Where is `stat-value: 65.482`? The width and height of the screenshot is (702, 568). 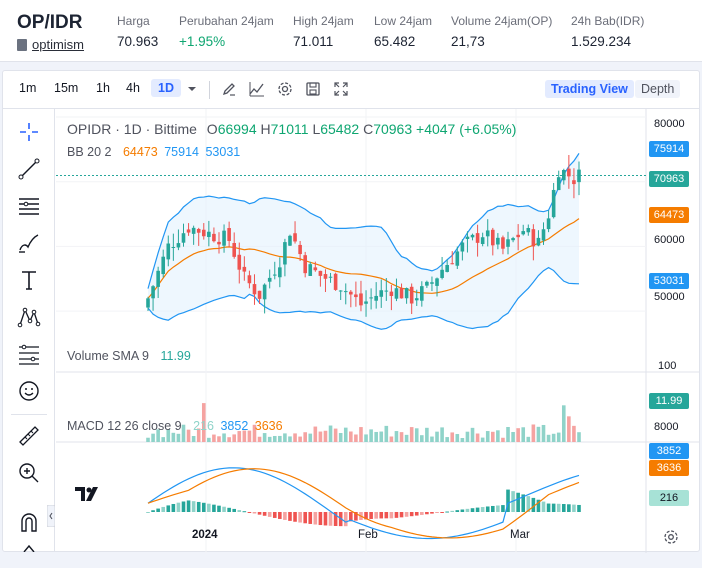
stat-value: 65.482 is located at coordinates (395, 41).